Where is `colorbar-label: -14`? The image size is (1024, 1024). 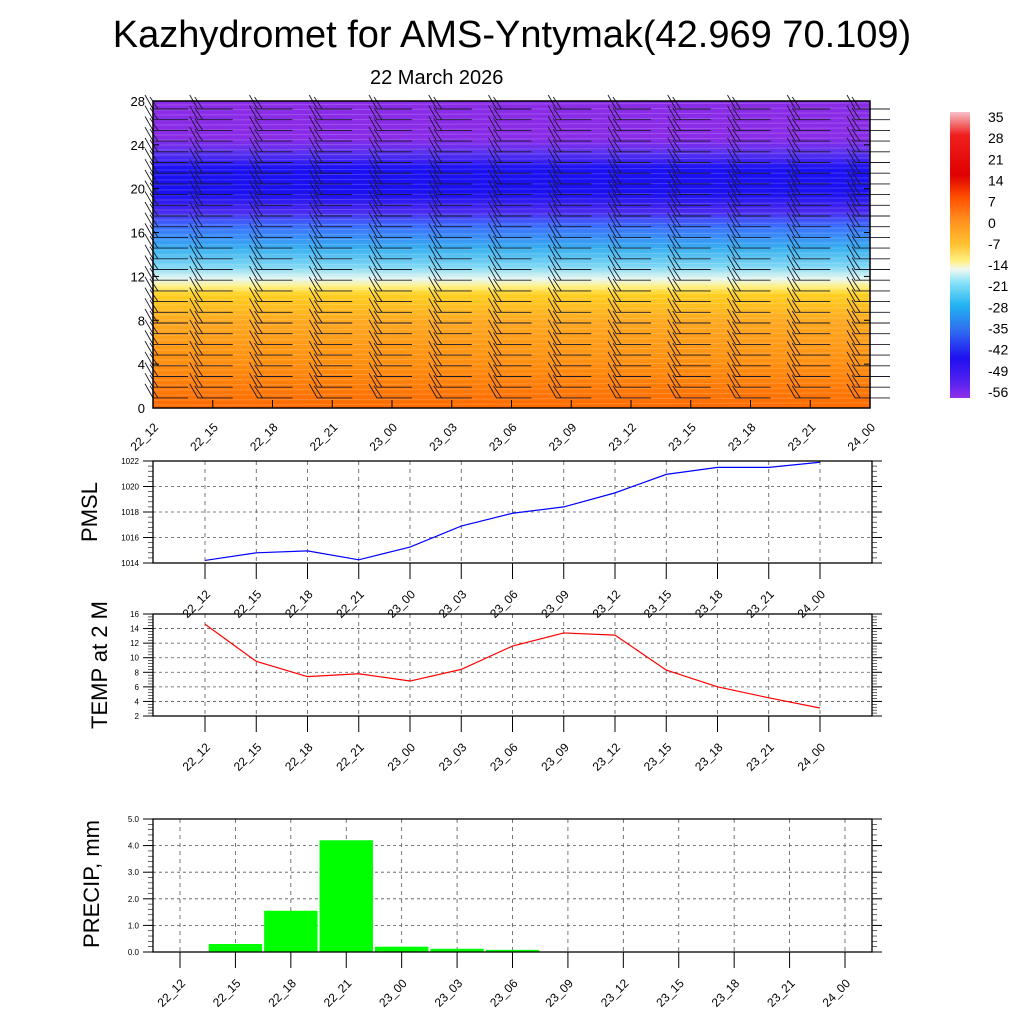
colorbar-label: -14 is located at coordinates (998, 265).